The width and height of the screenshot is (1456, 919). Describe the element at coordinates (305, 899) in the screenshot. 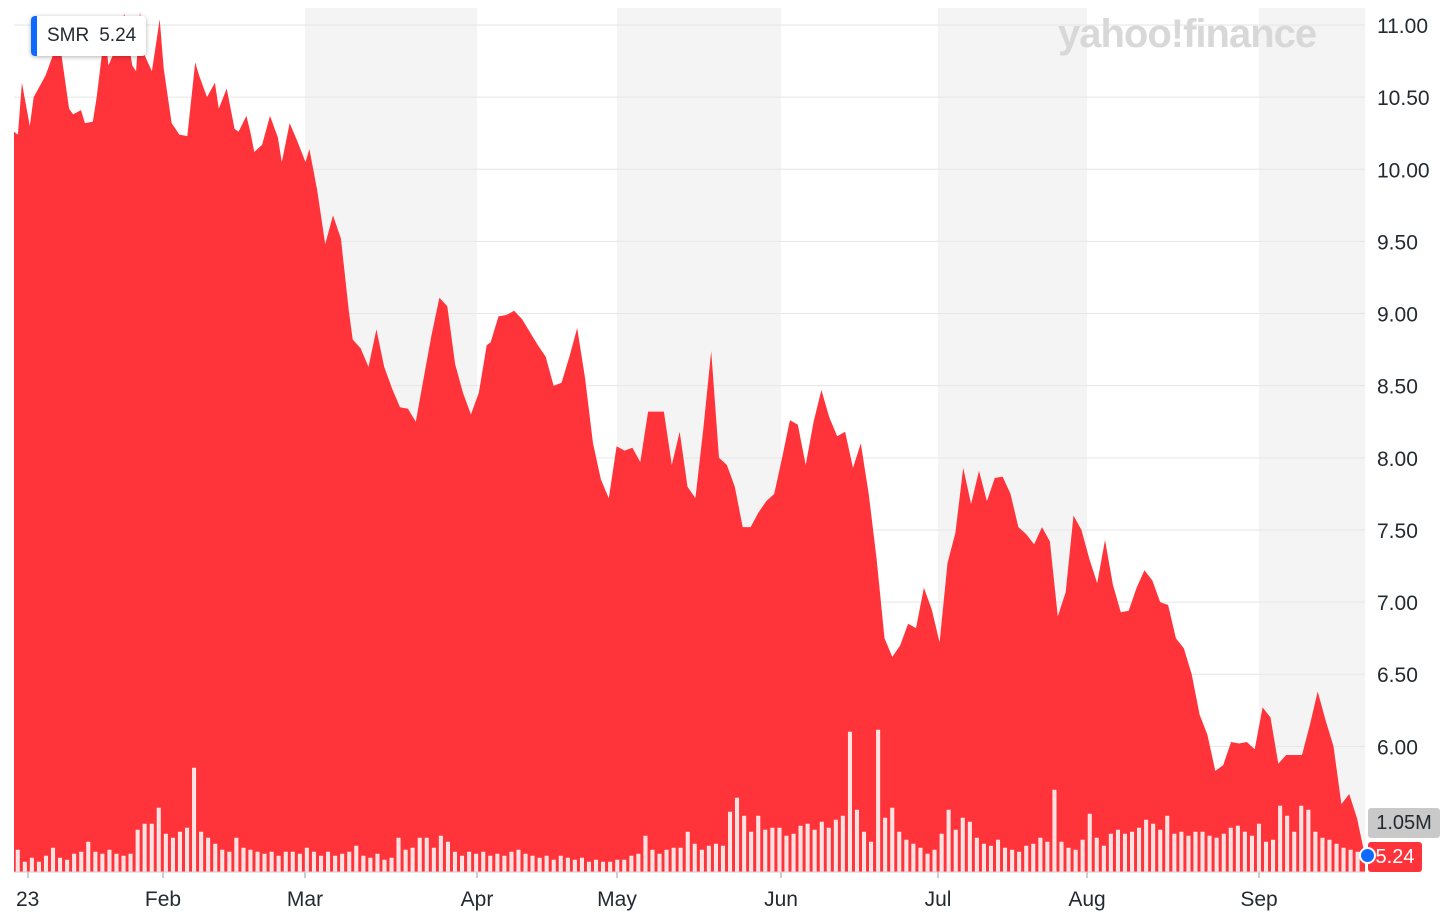

I see `x-tick-label: Mar` at that location.